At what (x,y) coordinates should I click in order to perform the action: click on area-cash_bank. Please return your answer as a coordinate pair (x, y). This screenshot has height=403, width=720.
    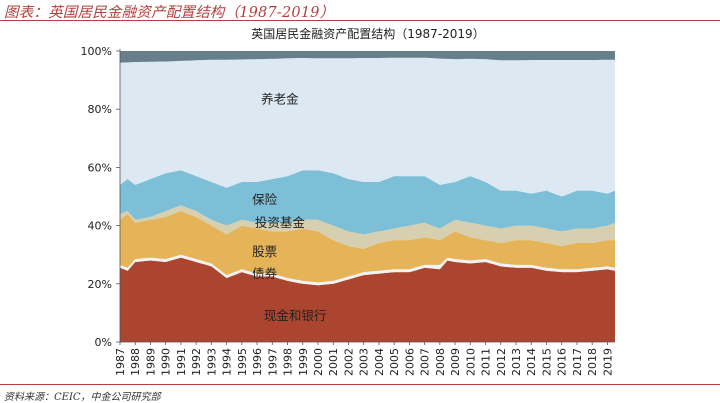
    Looking at the image, I should click on (367, 299).